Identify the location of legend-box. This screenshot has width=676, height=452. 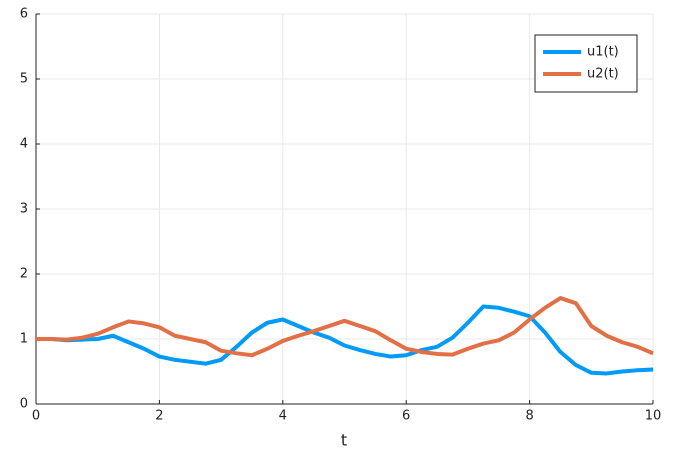
(586, 63).